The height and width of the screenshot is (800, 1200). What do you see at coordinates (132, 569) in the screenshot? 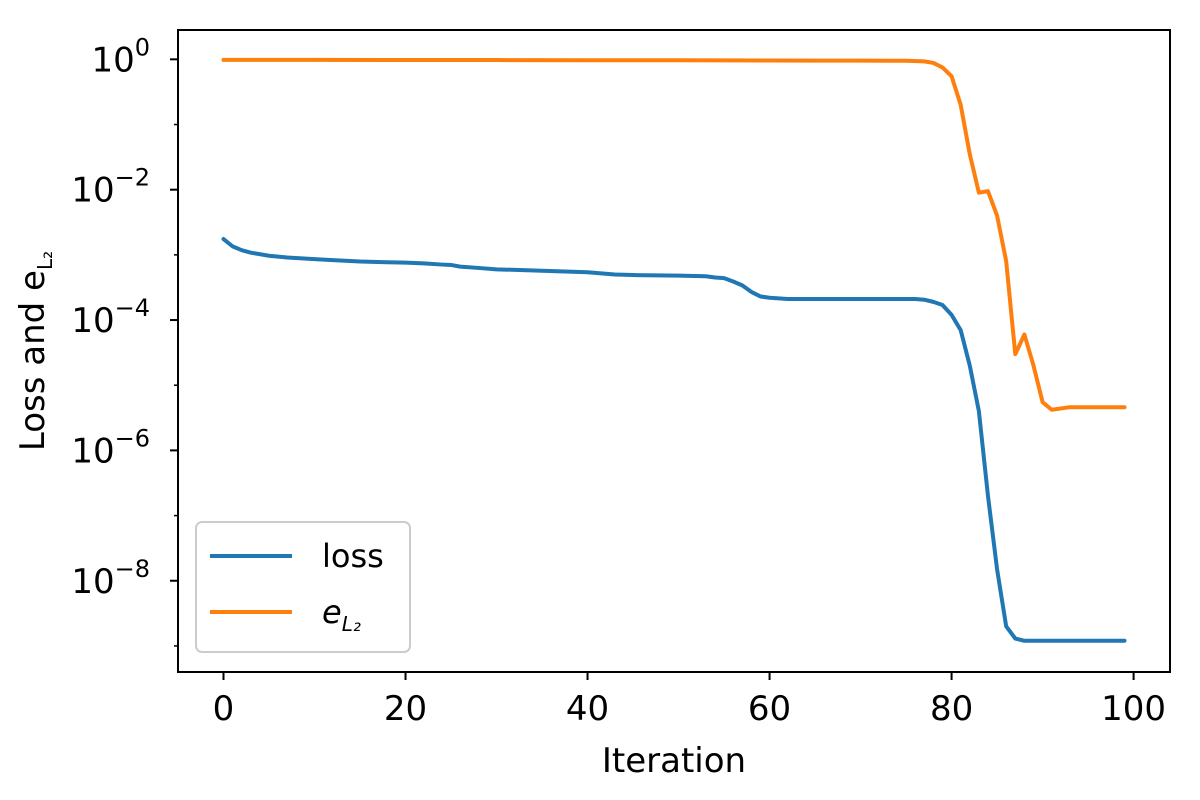
I see `y-tick-exponent: −8` at bounding box center [132, 569].